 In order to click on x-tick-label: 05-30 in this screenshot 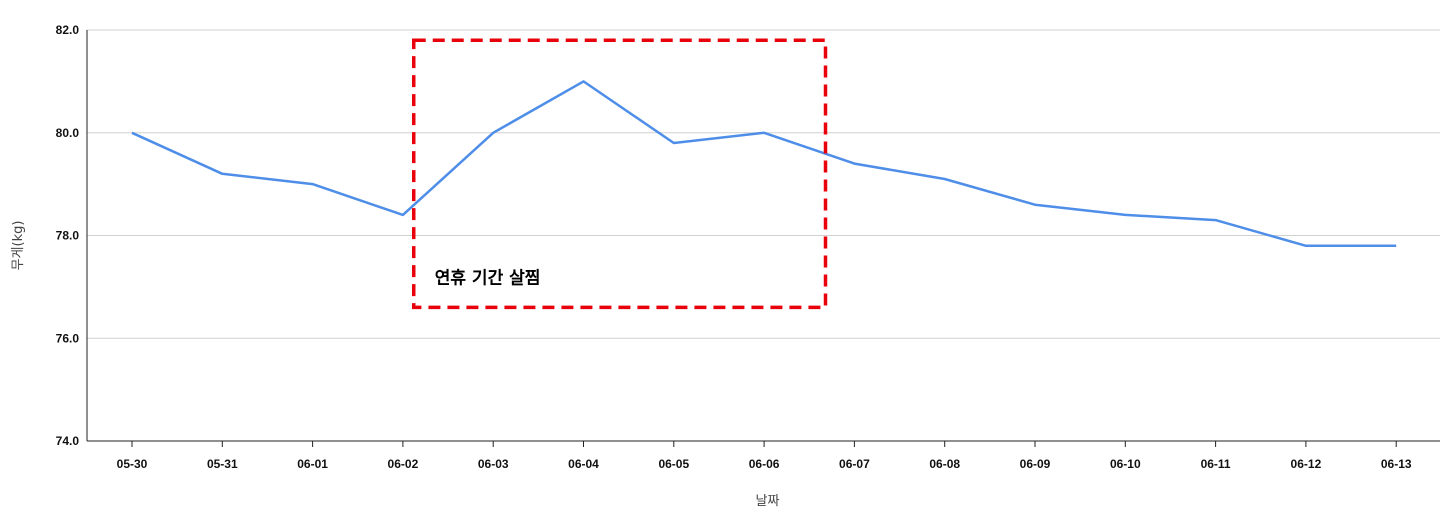, I will do `click(132, 464)`.